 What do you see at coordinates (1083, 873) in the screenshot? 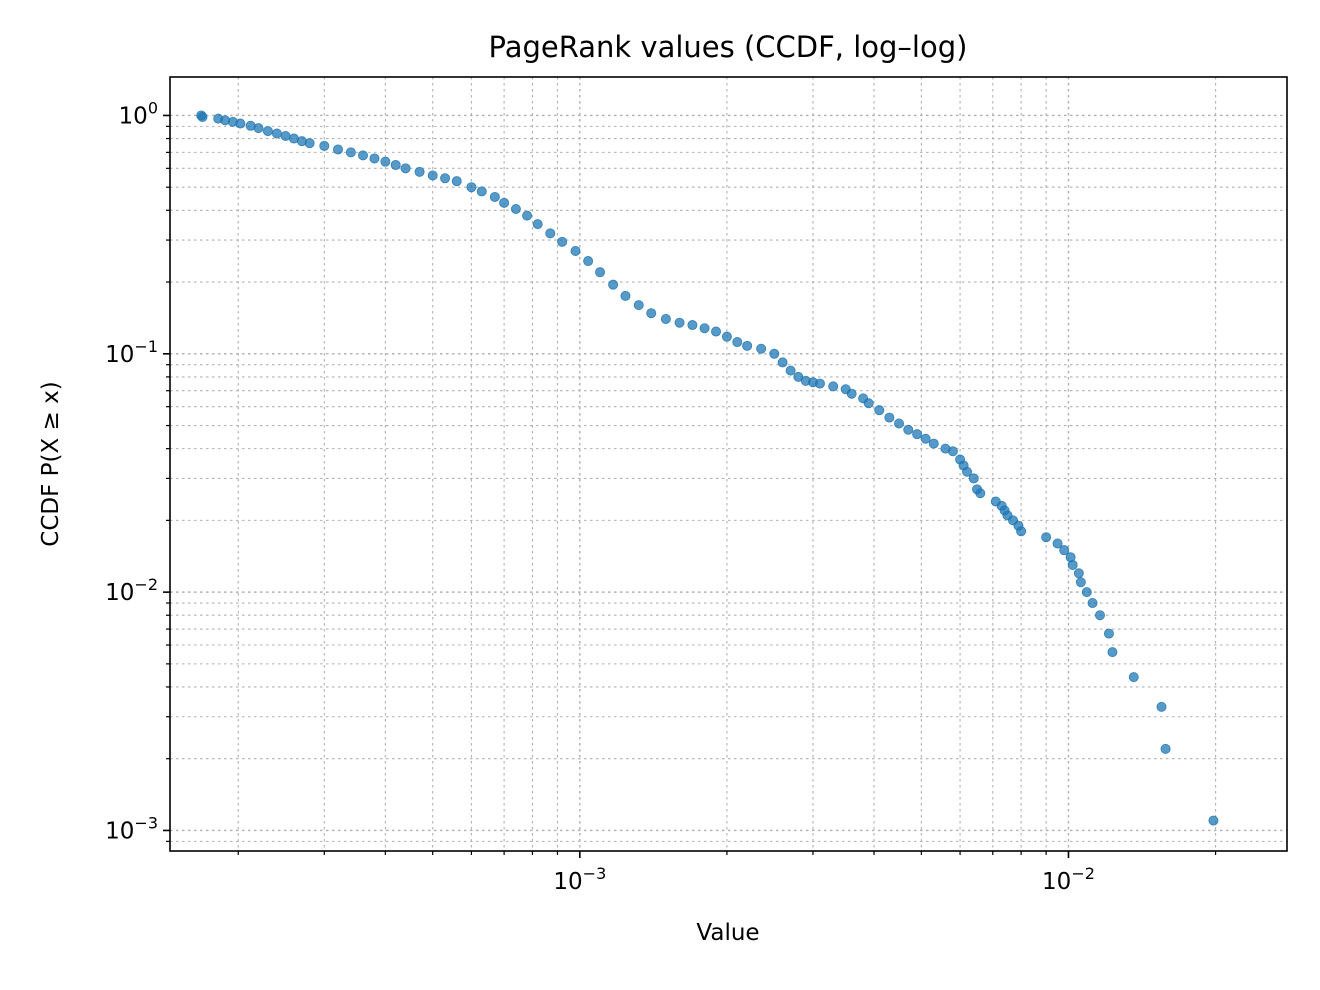
I see `x-tick-label-exponent: −2` at bounding box center [1083, 873].